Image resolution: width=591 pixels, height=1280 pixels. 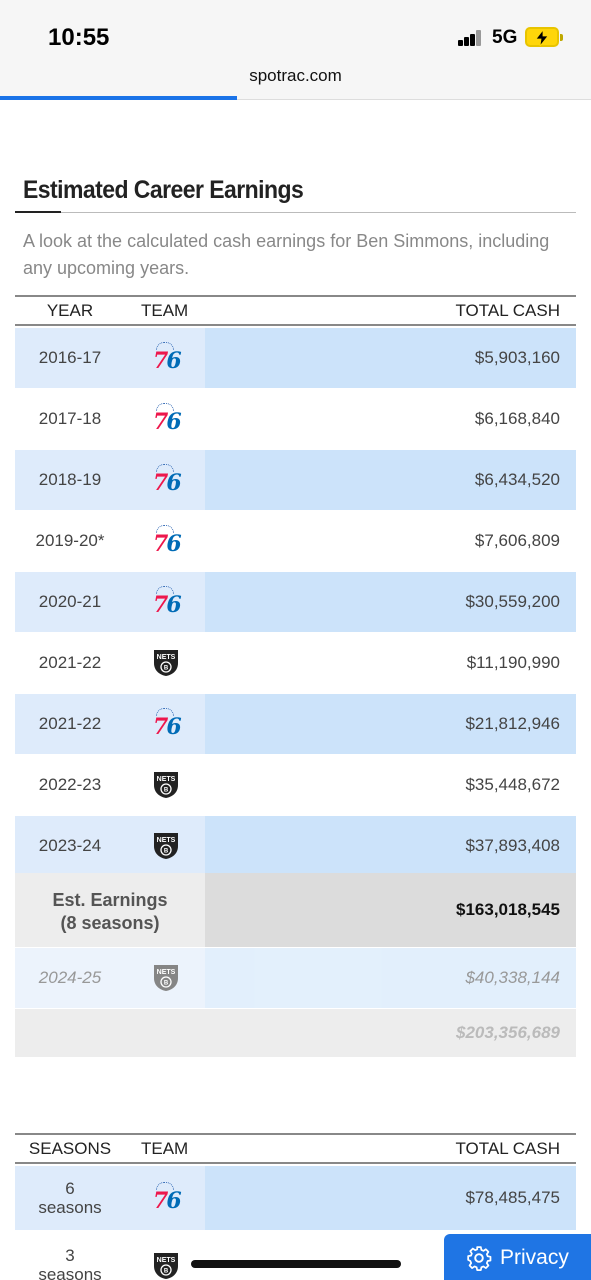 What do you see at coordinates (163, 190) in the screenshot?
I see `section-title: Estimated Career Earnings` at bounding box center [163, 190].